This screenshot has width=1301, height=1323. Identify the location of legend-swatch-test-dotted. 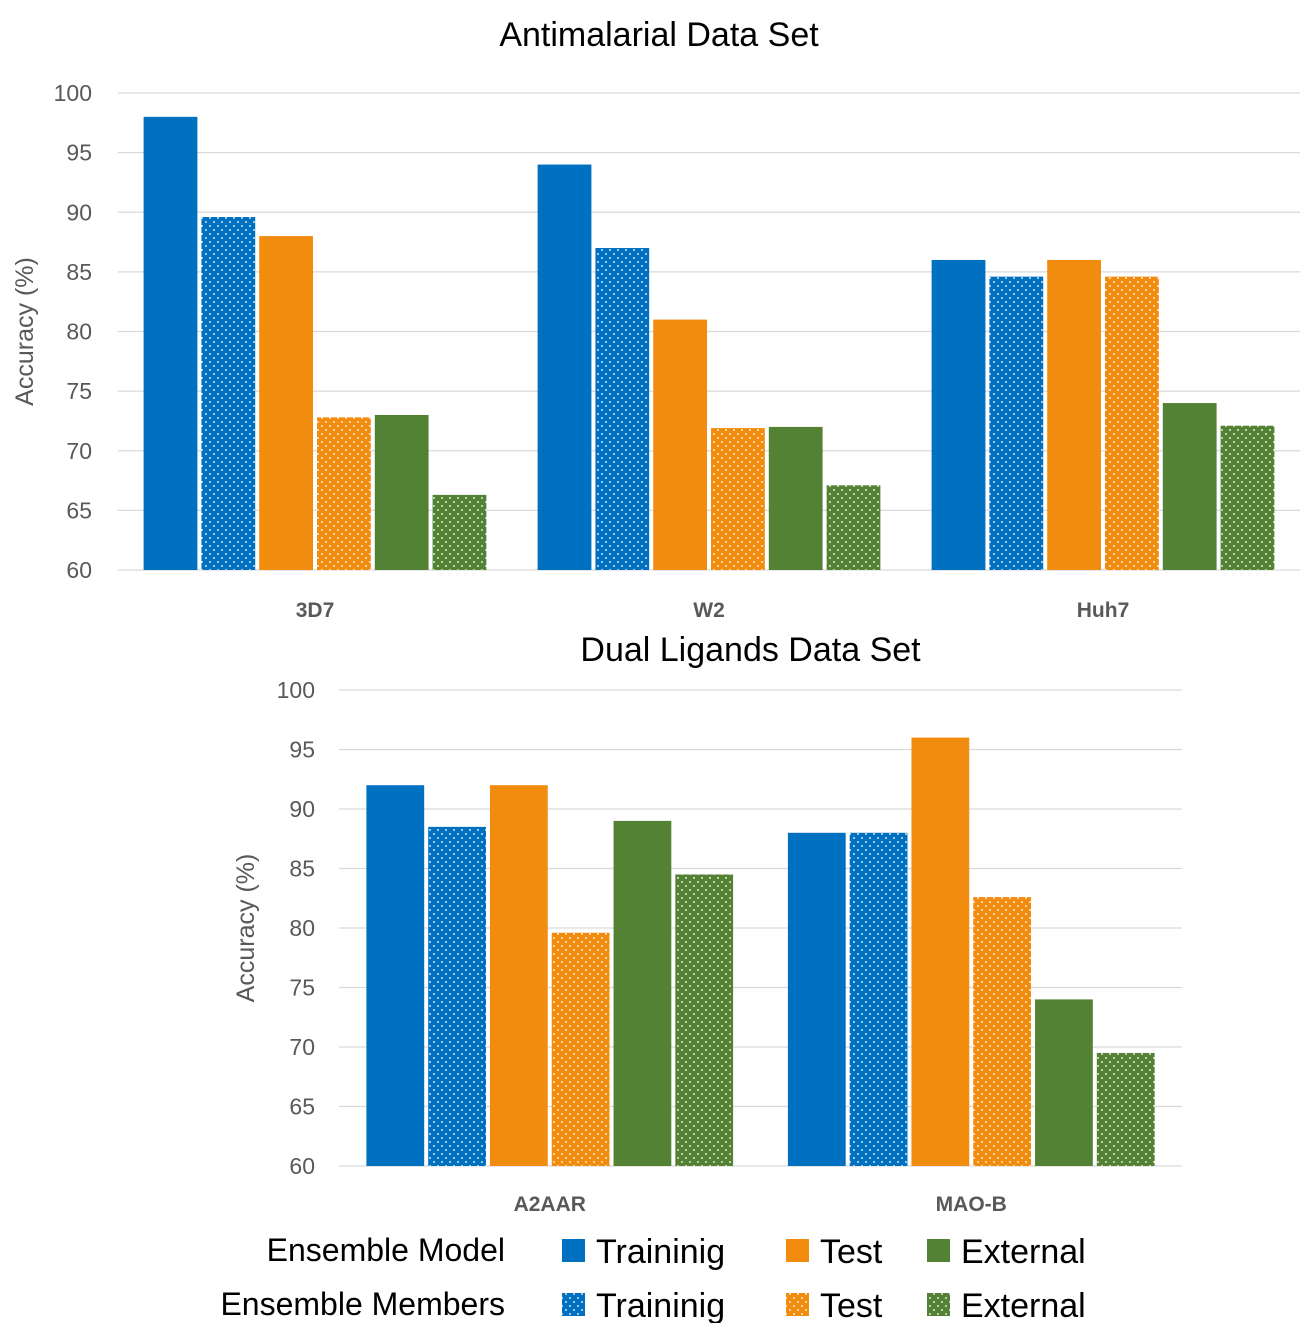
(797, 1304).